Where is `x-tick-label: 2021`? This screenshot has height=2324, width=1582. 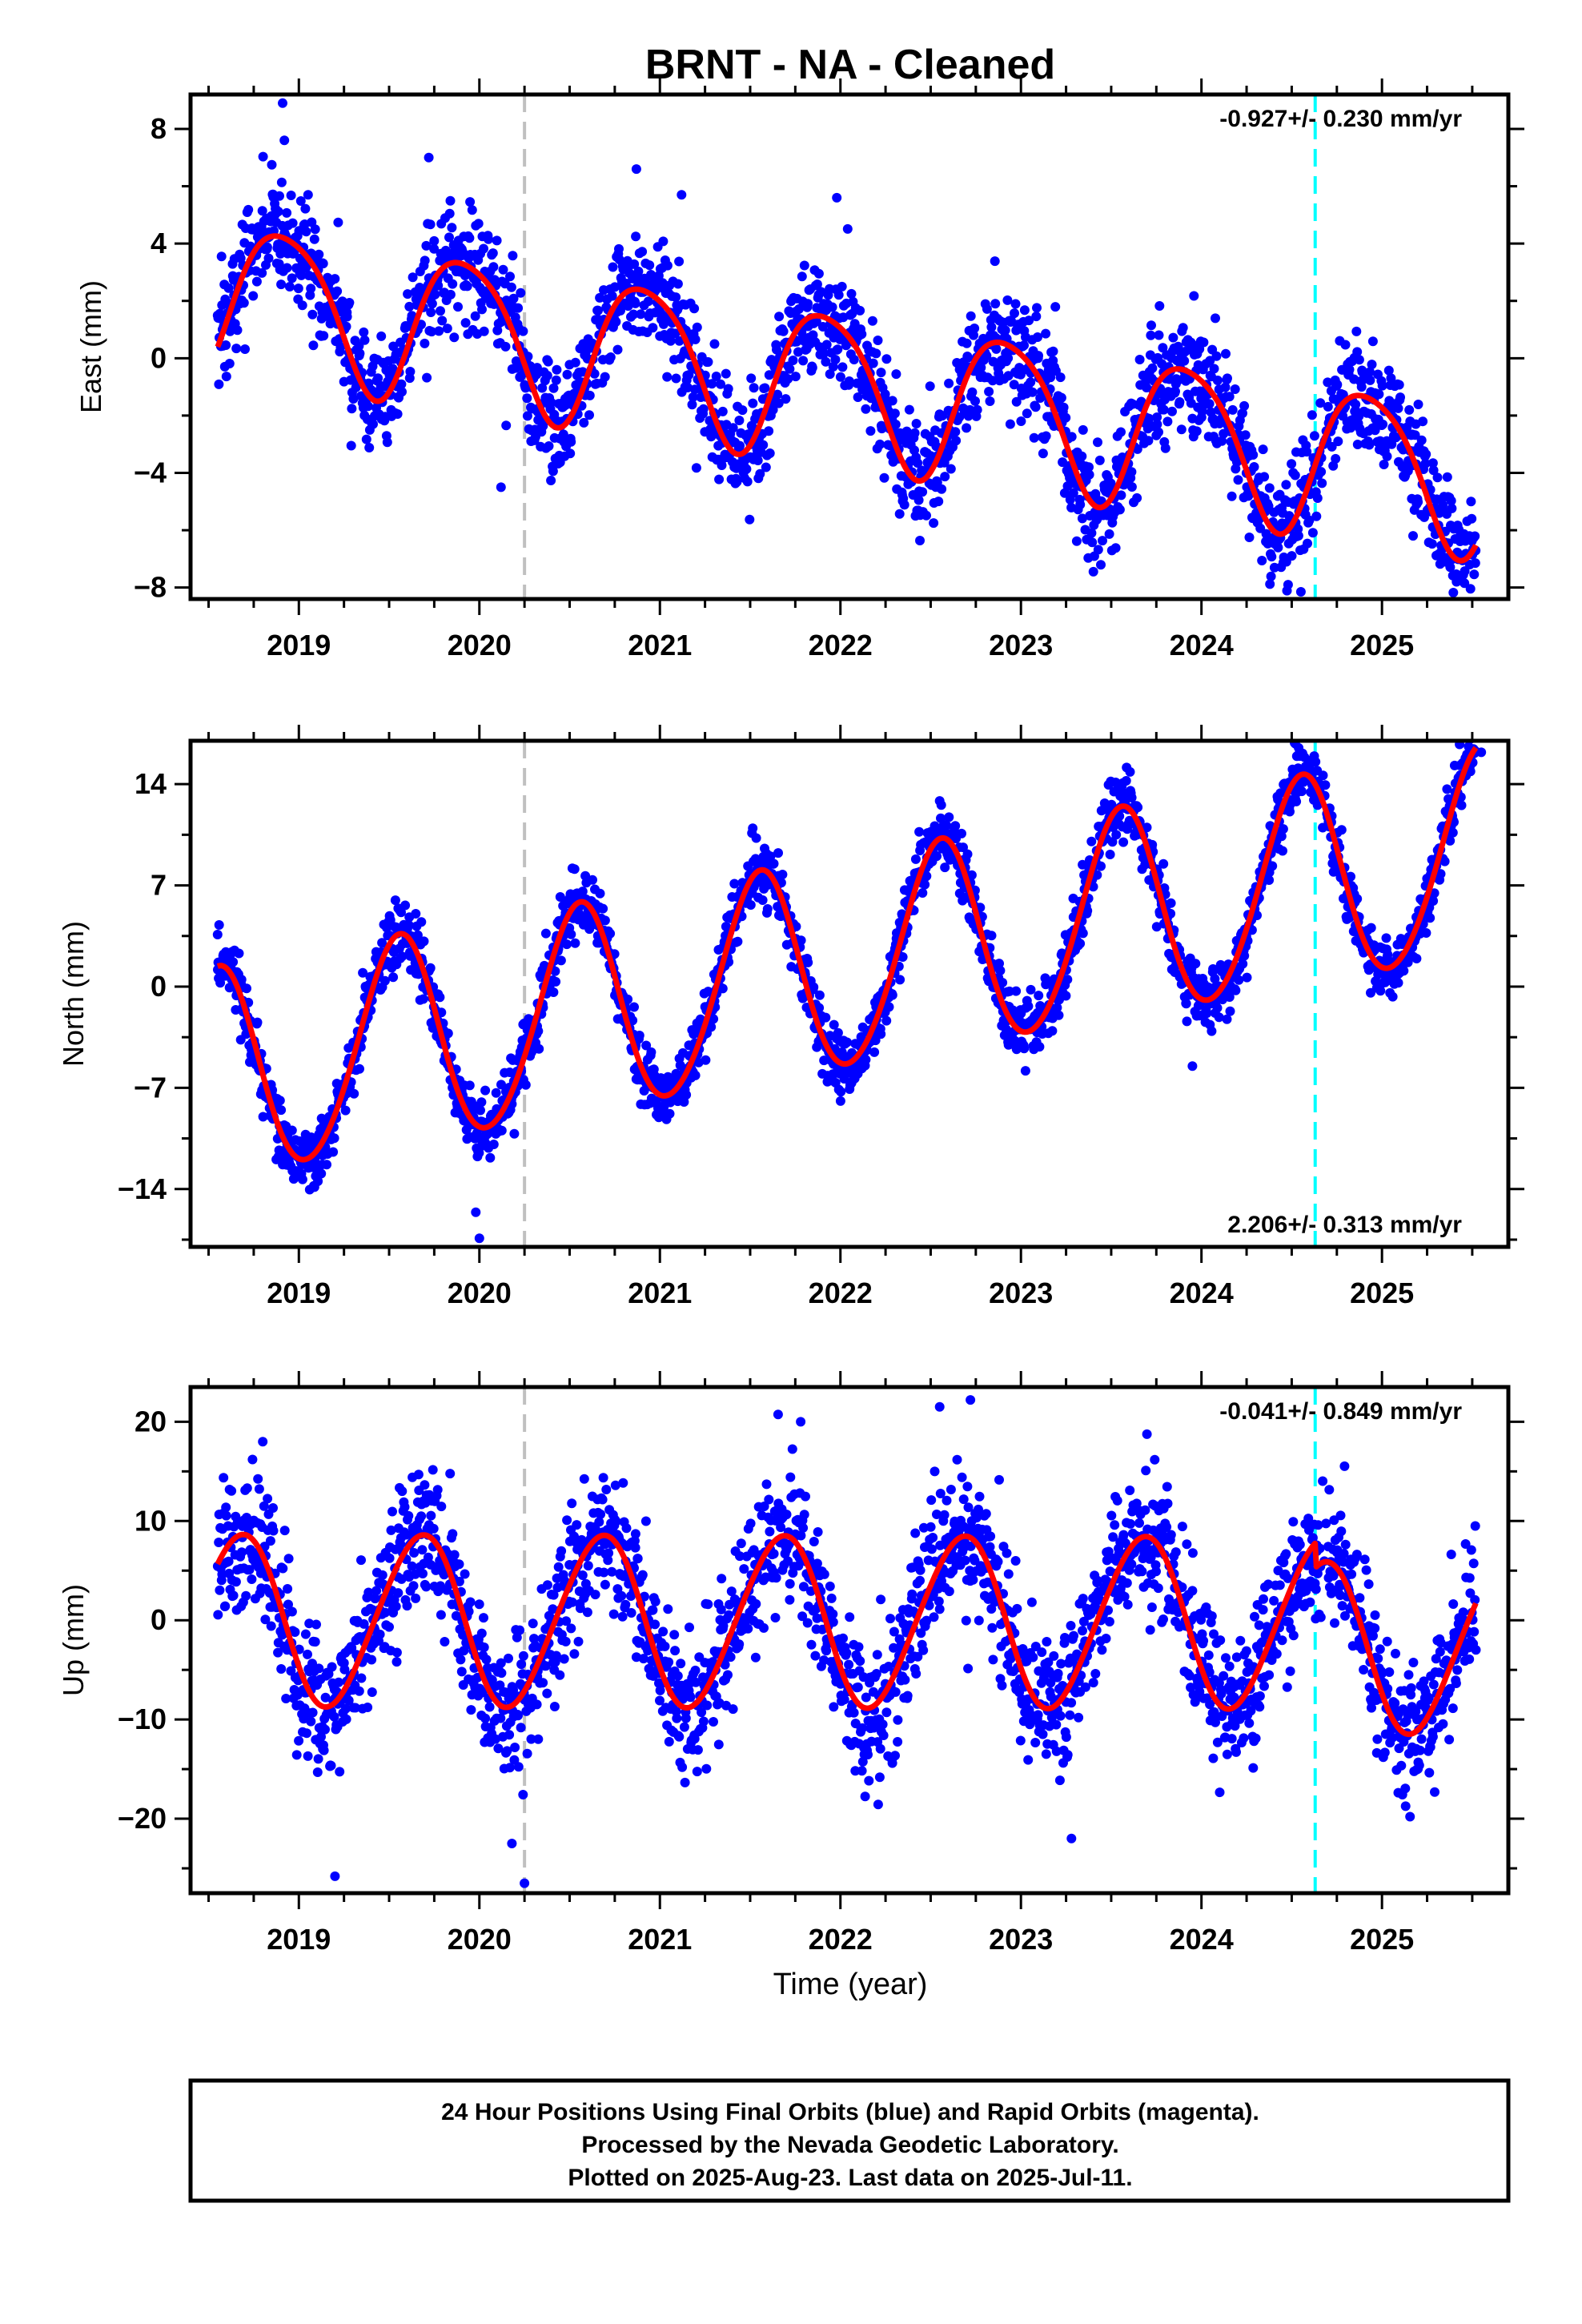
x-tick-label: 2021 is located at coordinates (660, 645).